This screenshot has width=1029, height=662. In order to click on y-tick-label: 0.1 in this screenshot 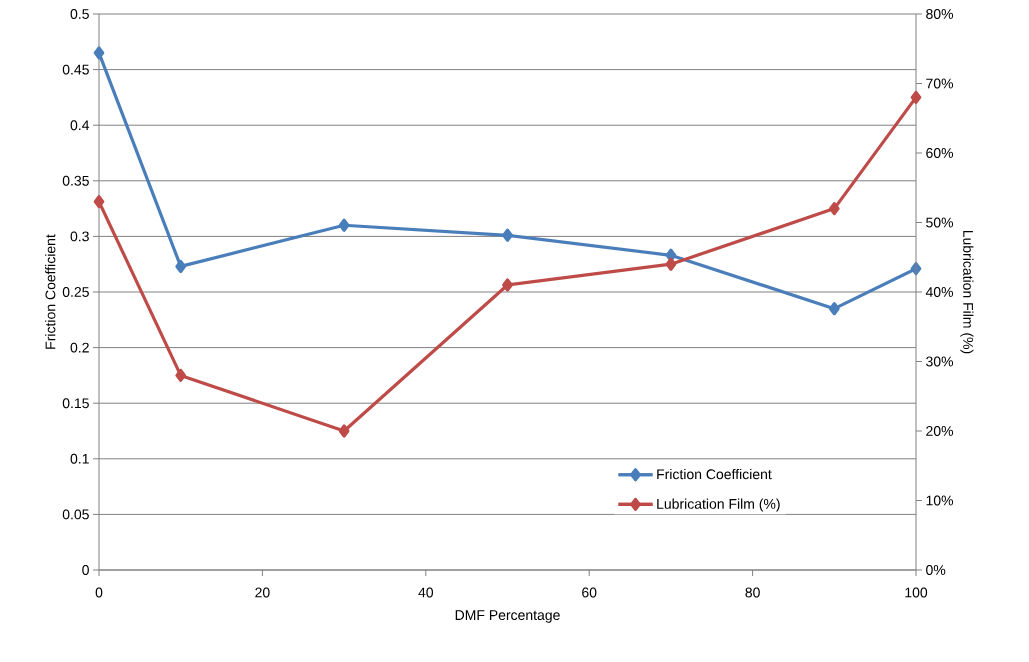, I will do `click(79, 458)`.